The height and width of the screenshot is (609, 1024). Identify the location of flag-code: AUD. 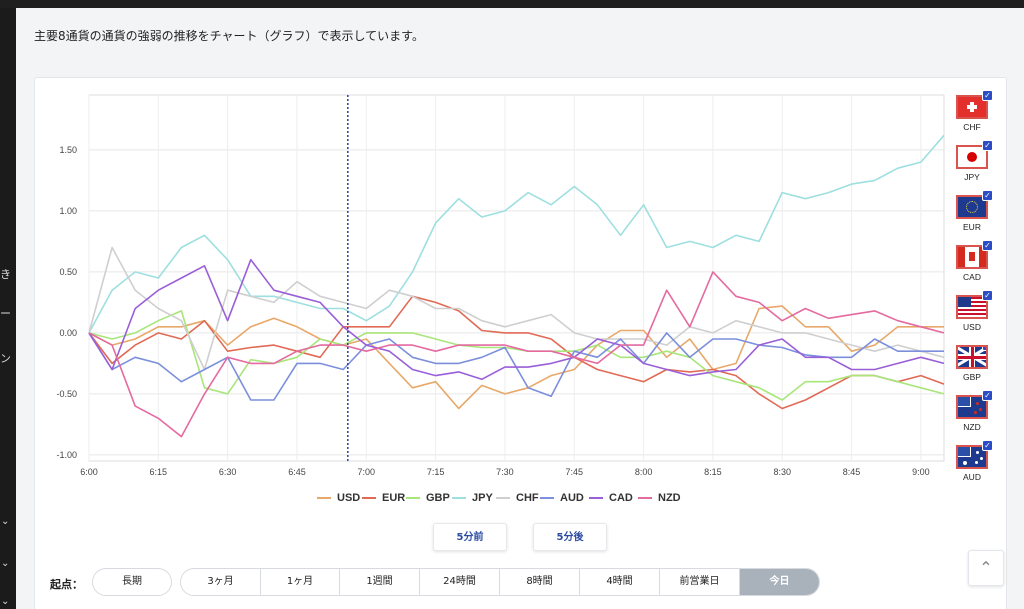
(972, 477).